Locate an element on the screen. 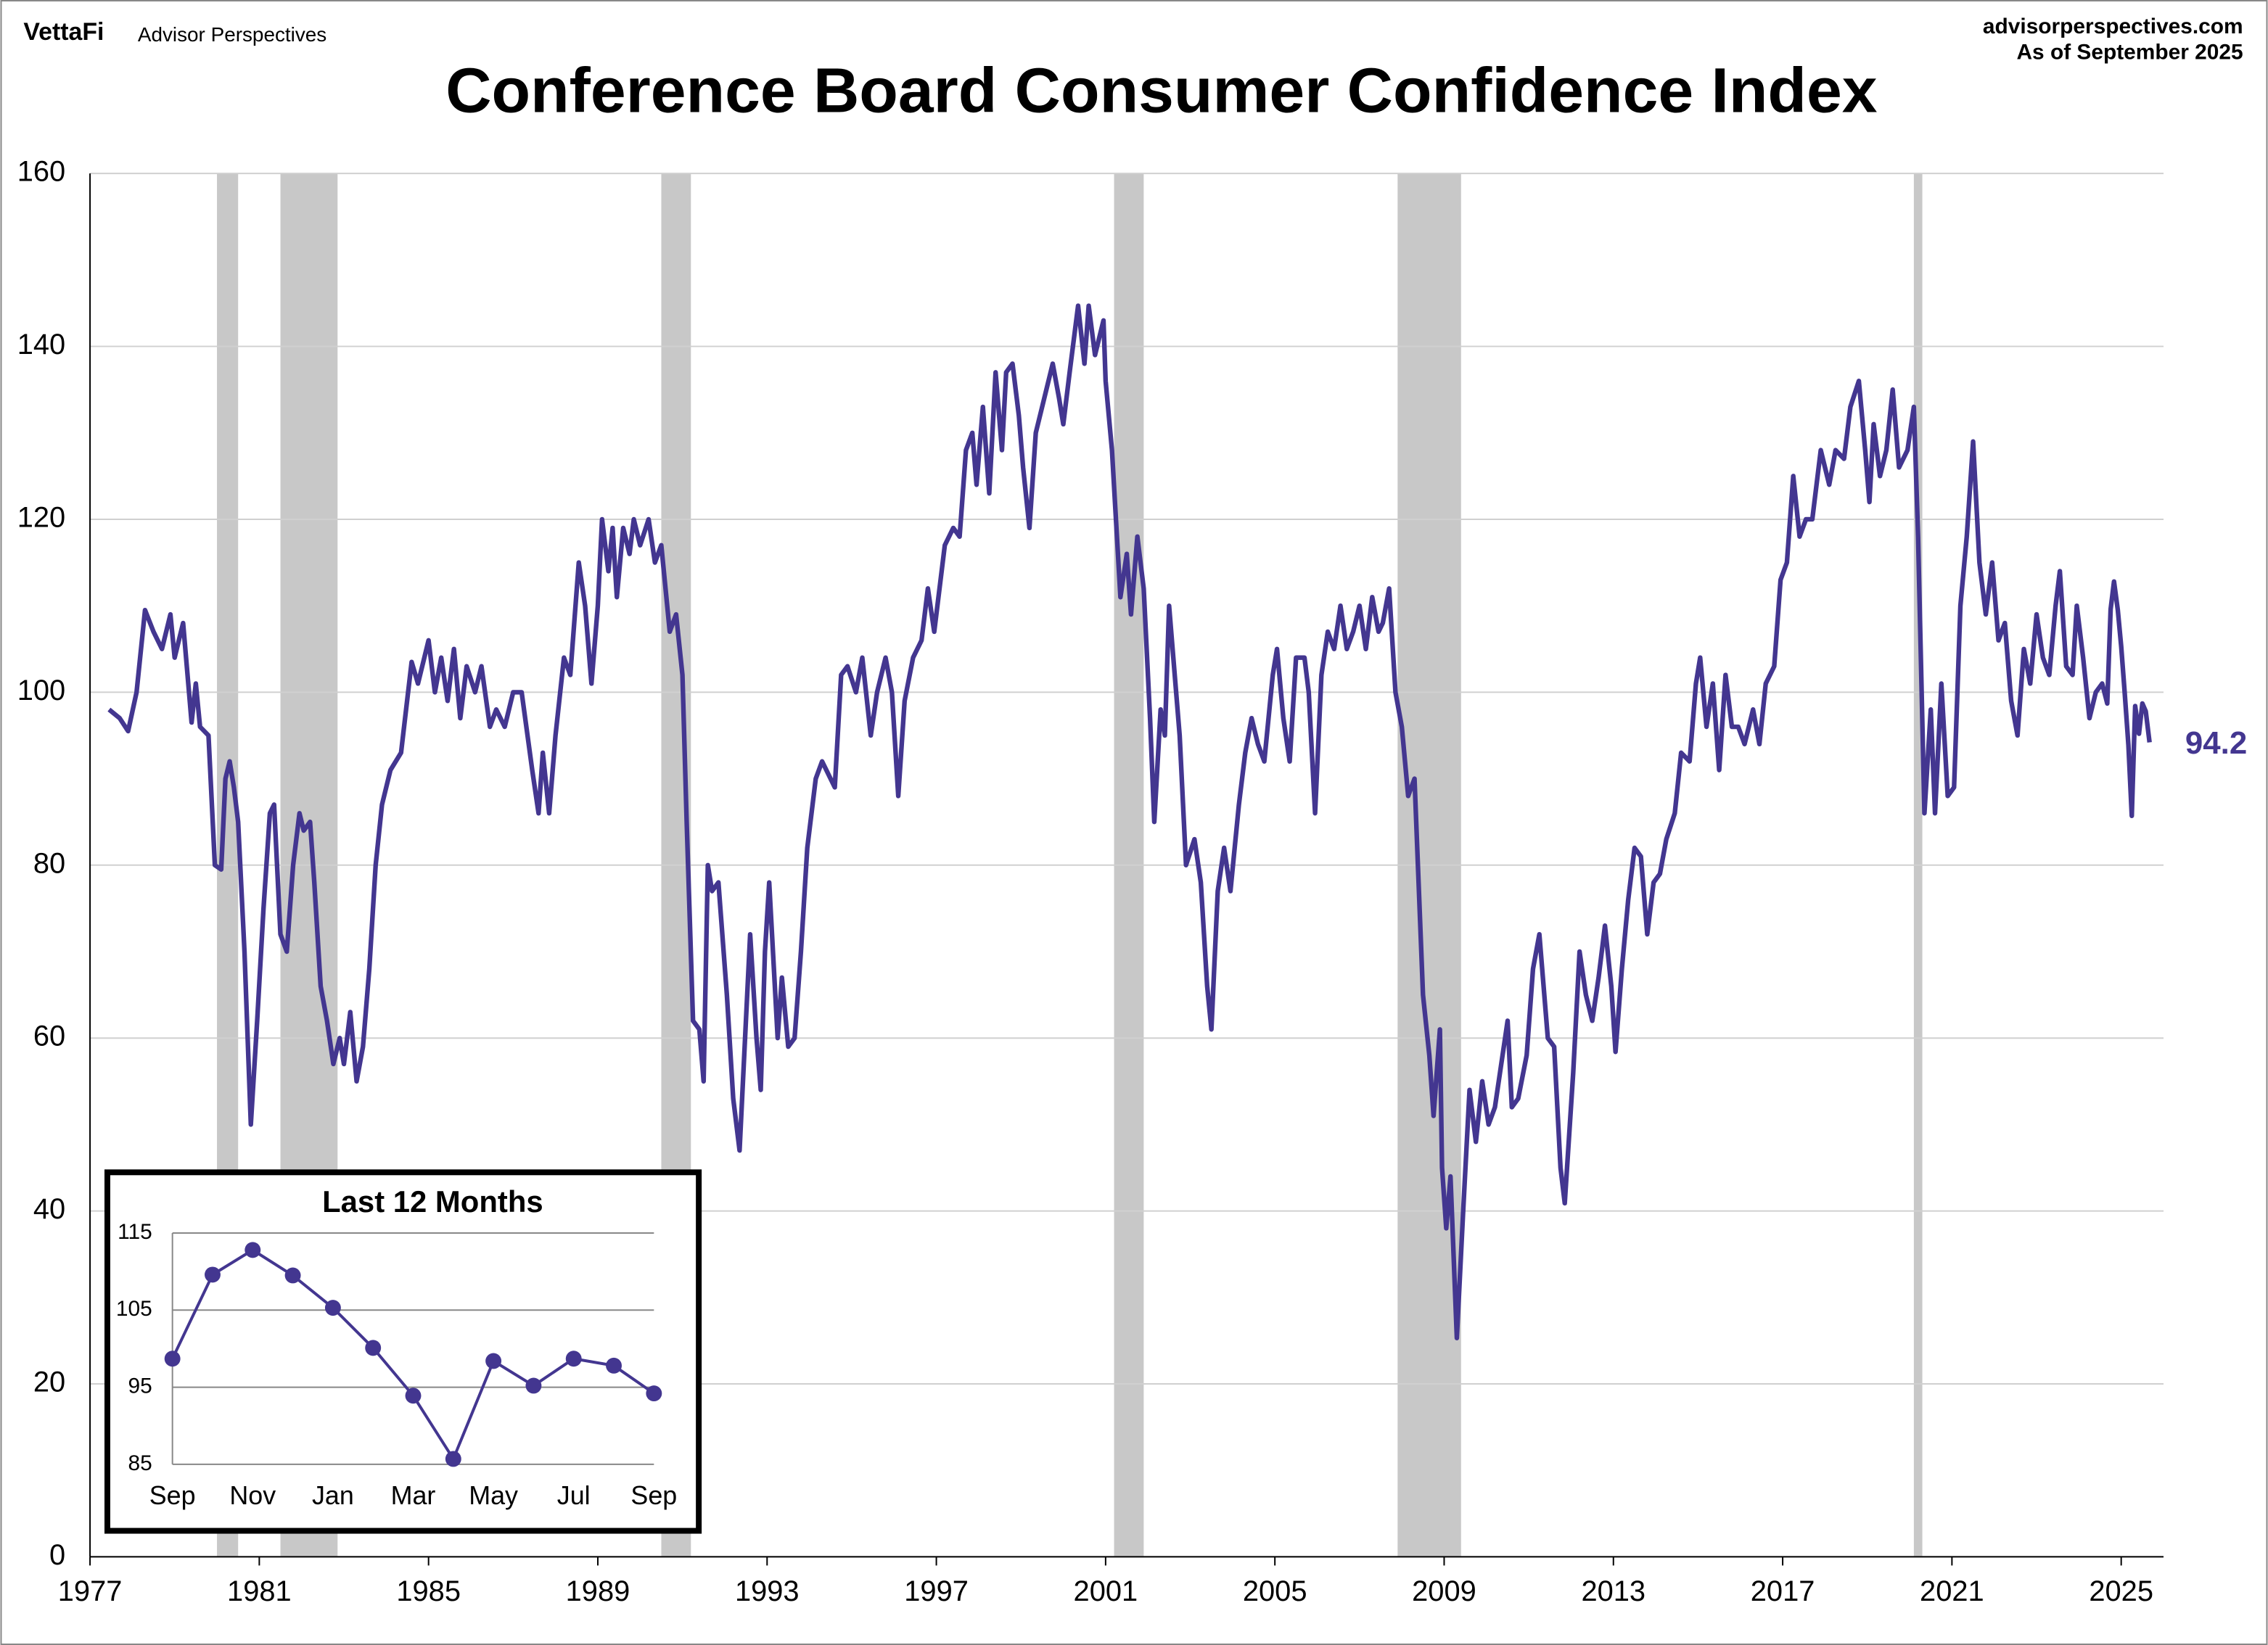 This screenshot has width=2268, height=1645. inset-x-tick-label: Jan is located at coordinates (333, 1495).